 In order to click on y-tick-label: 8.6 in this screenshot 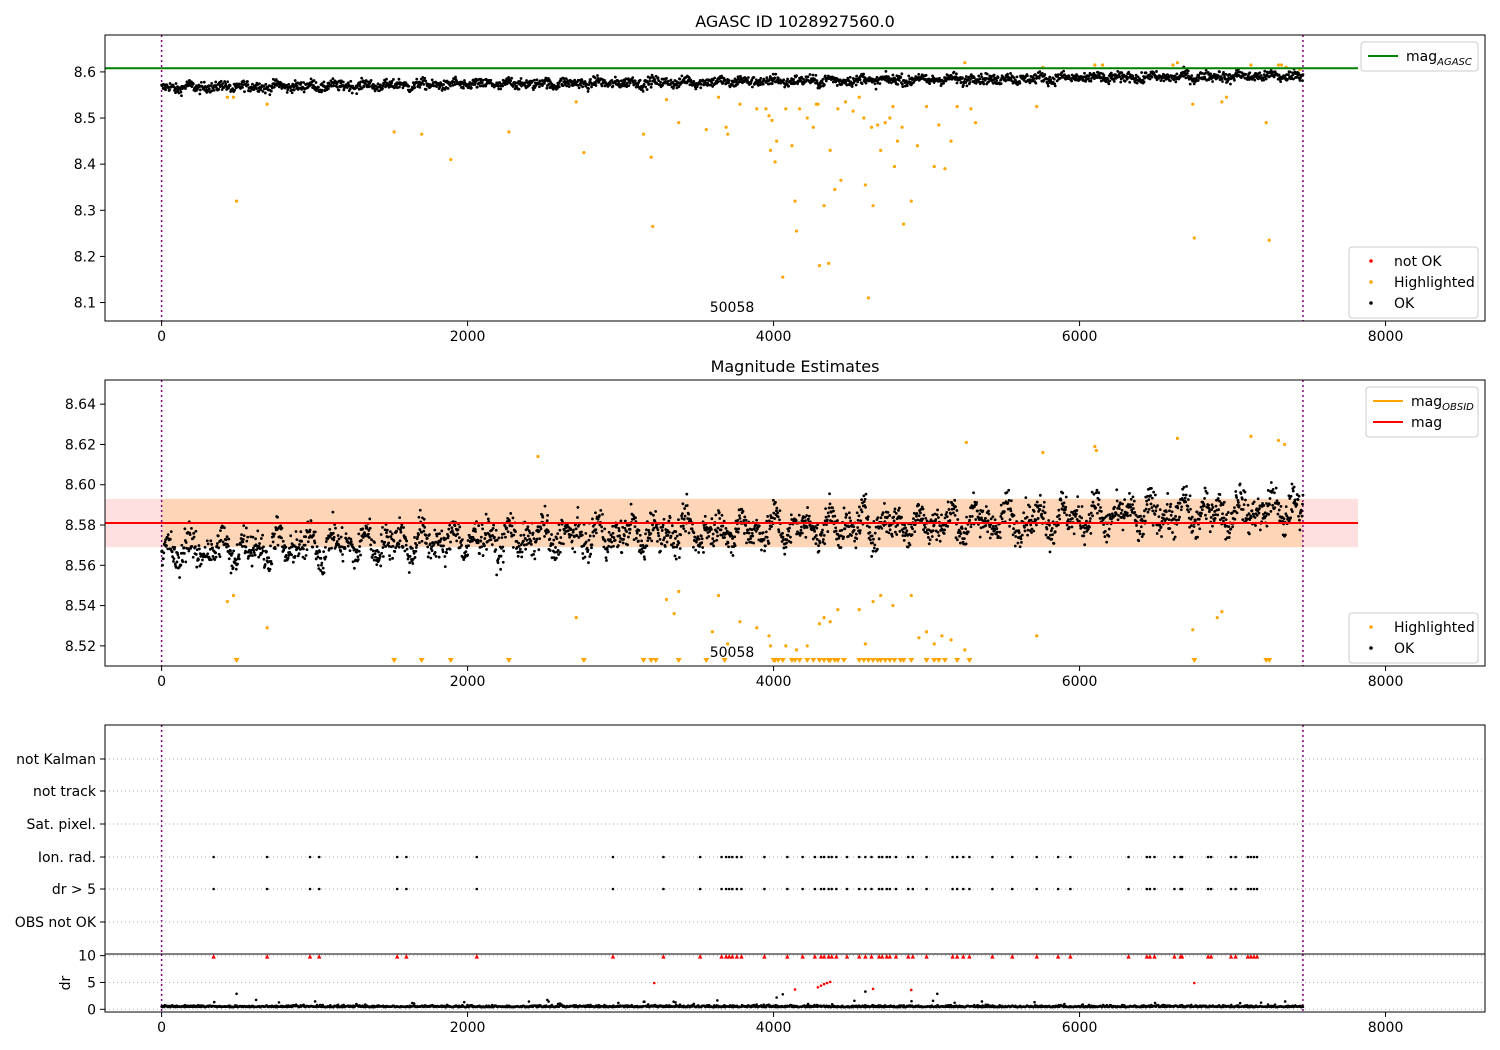, I will do `click(85, 73)`.